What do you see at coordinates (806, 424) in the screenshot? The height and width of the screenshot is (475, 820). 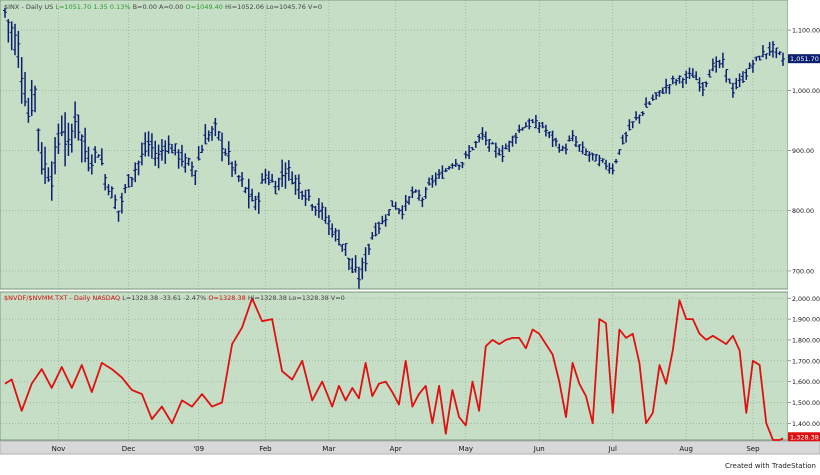 I see `breadth-axis-tick-label: 1,400.00` at bounding box center [806, 424].